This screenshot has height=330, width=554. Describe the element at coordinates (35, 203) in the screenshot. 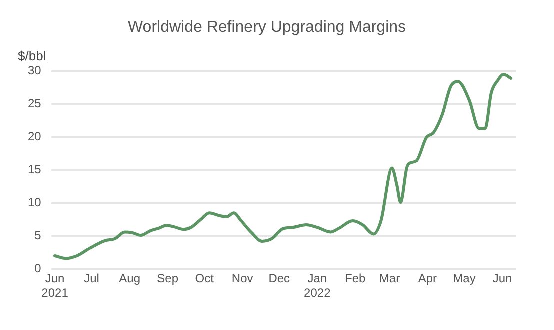

I see `y-tick-label: 10` at that location.